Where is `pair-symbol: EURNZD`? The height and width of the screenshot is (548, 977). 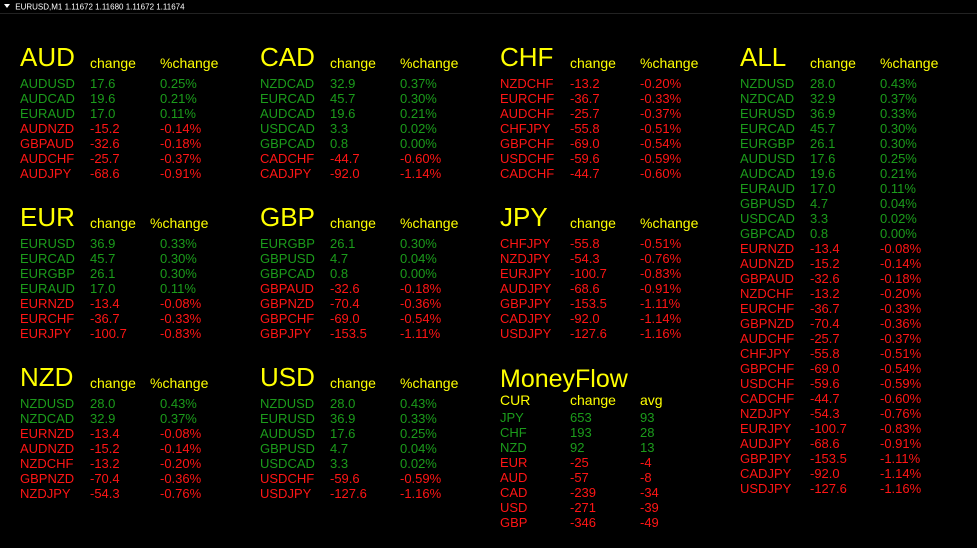 pair-symbol: EURNZD is located at coordinates (767, 248).